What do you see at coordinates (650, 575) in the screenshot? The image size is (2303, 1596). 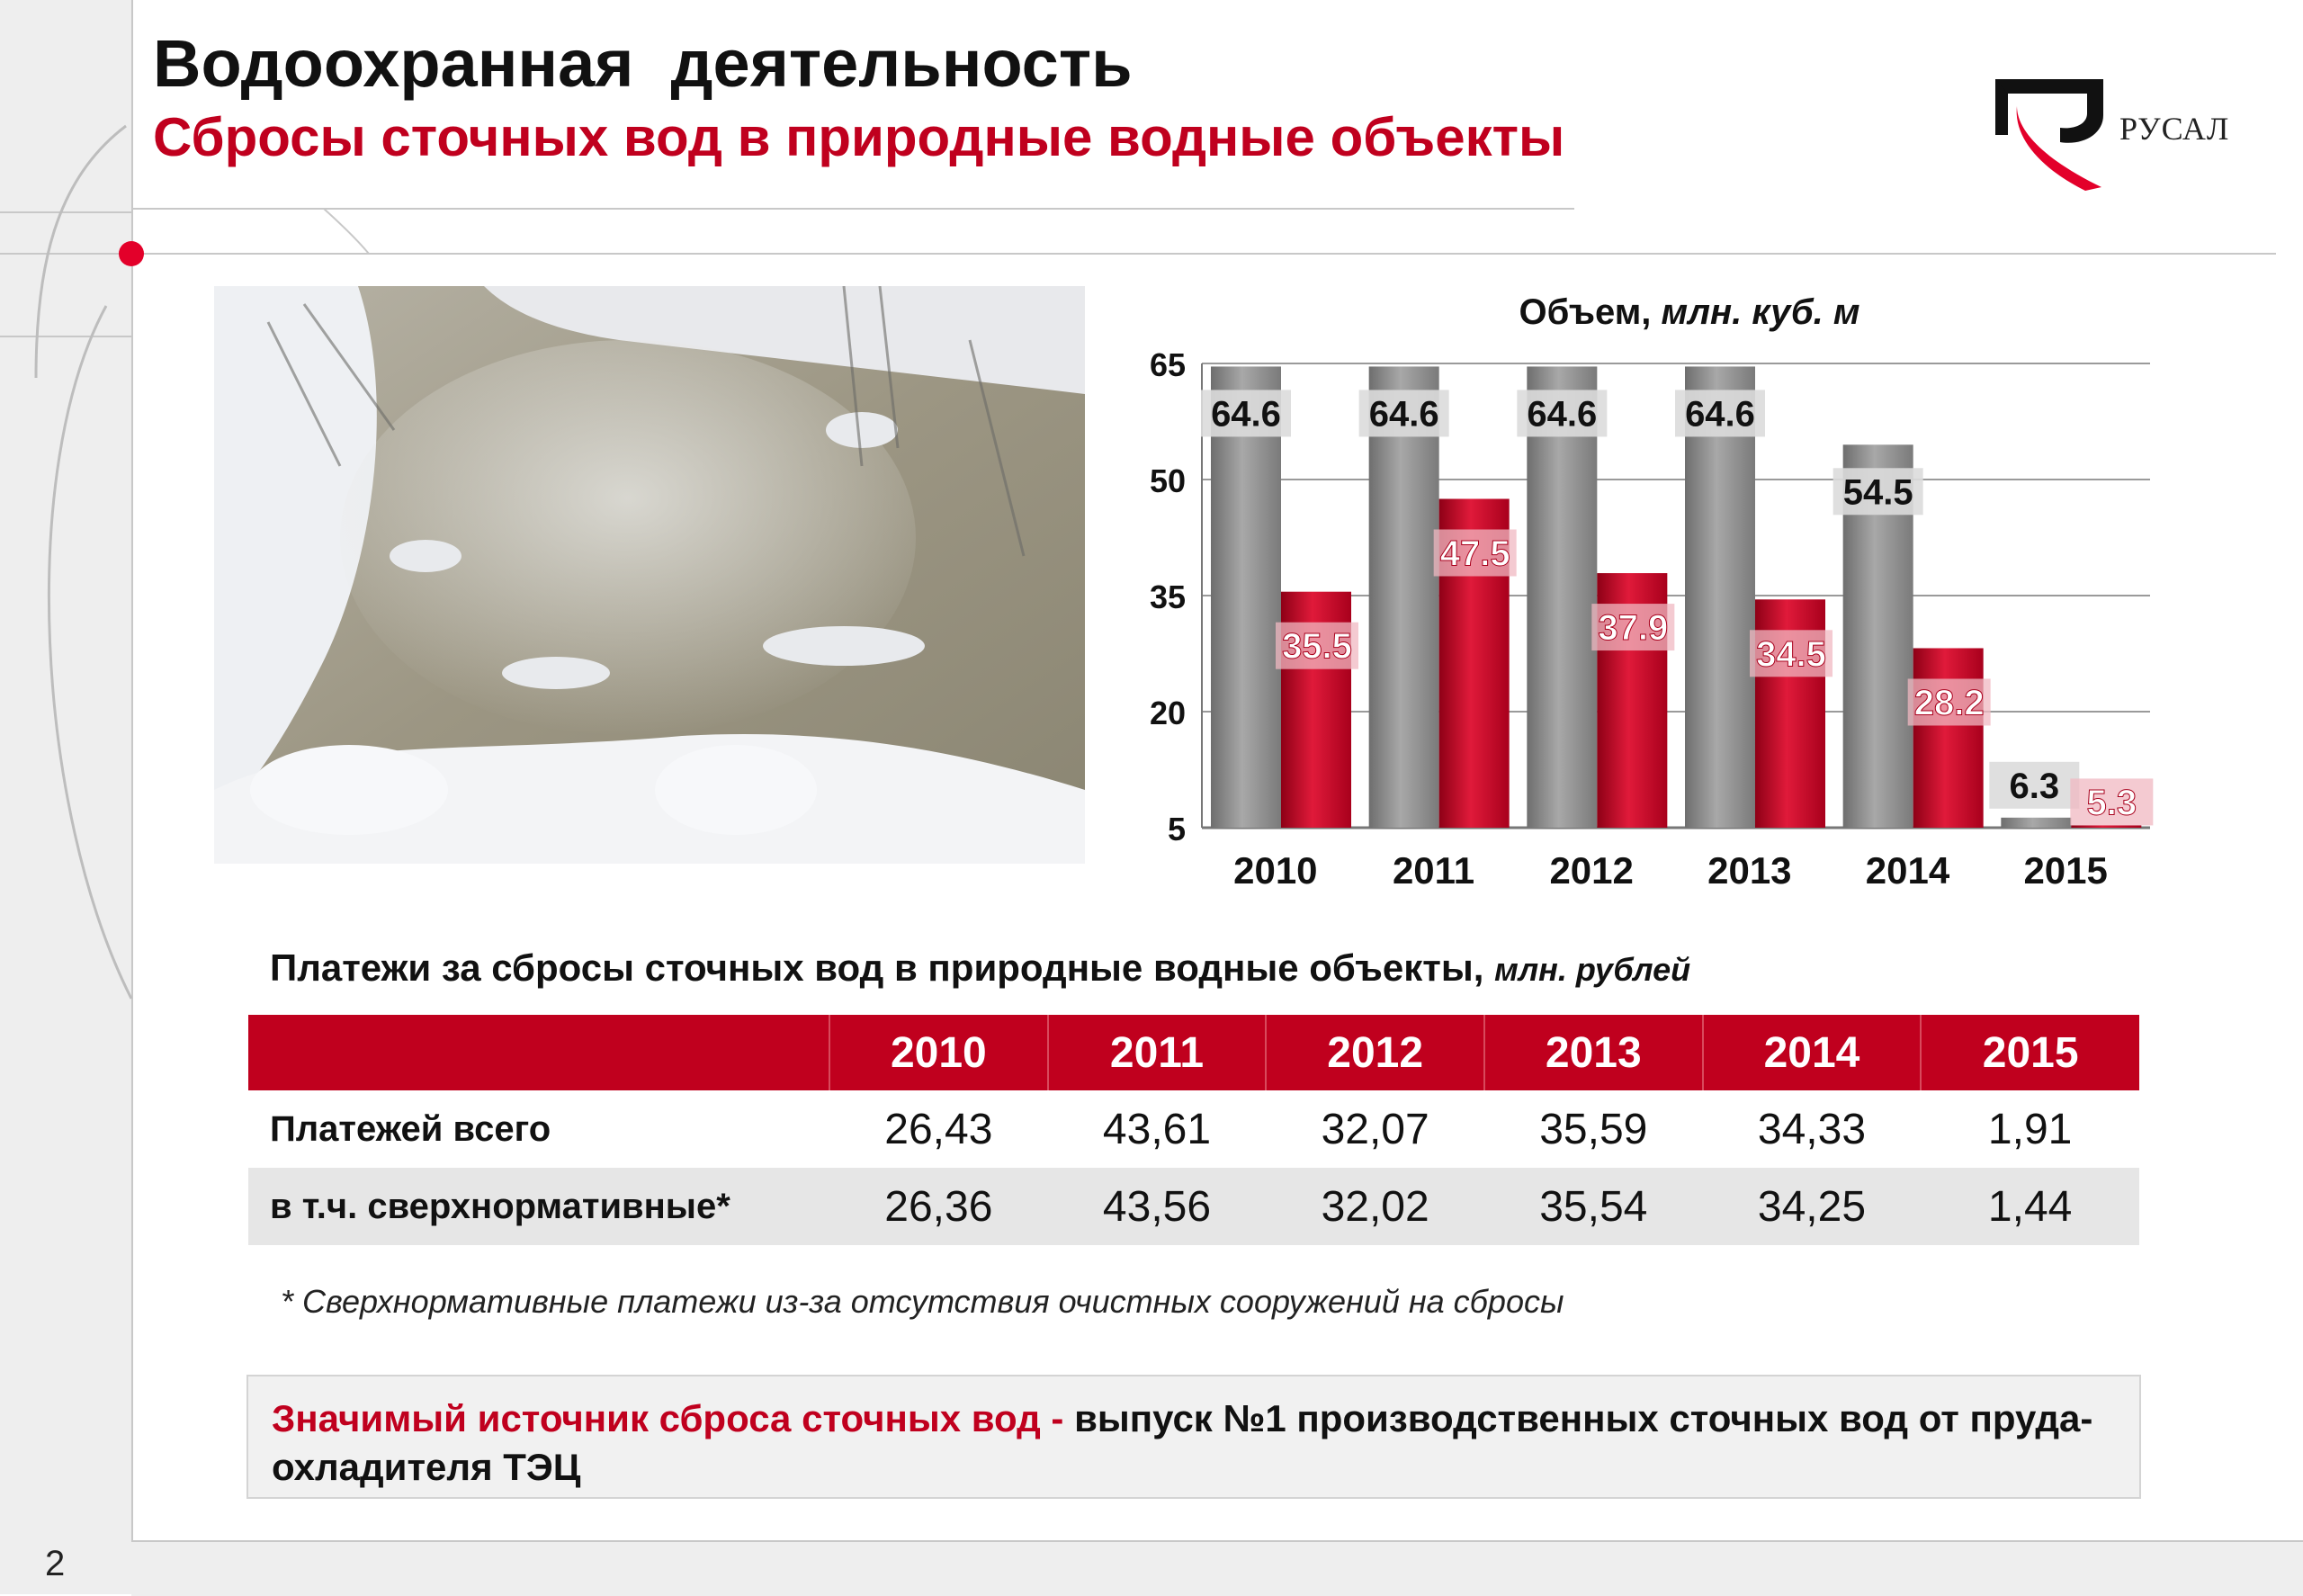 I see `winter-river-photo` at bounding box center [650, 575].